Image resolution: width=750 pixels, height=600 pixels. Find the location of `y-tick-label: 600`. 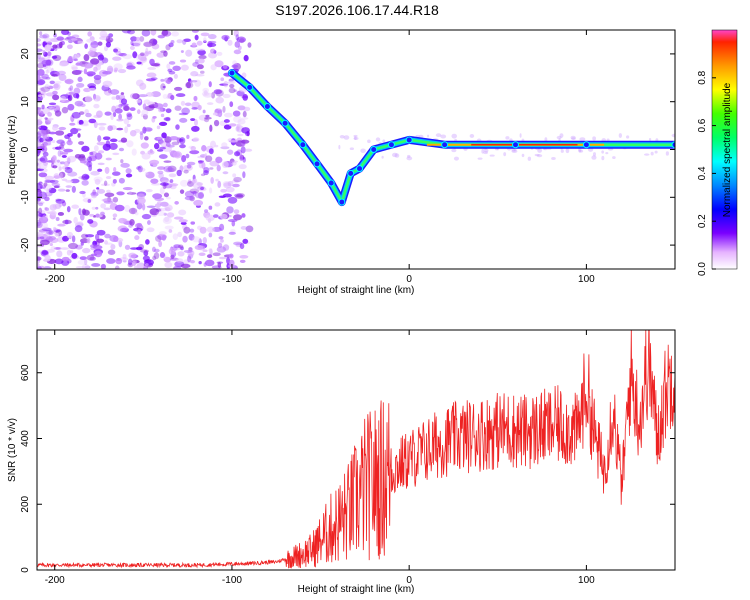

y-tick-label: 600 is located at coordinates (25, 372).